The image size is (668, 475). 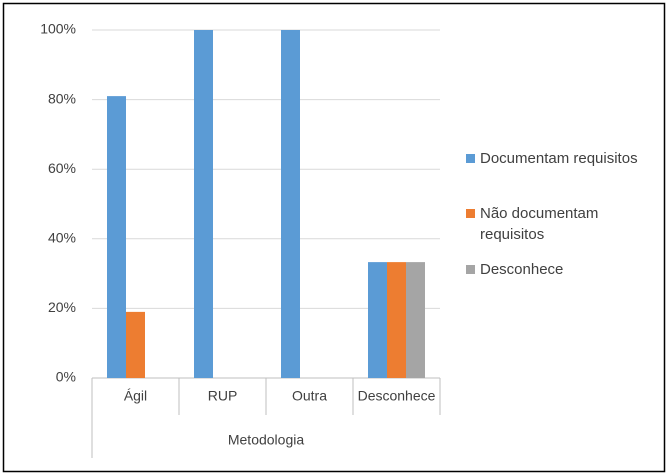 What do you see at coordinates (223, 396) in the screenshot?
I see `x-tick-label: RUP` at bounding box center [223, 396].